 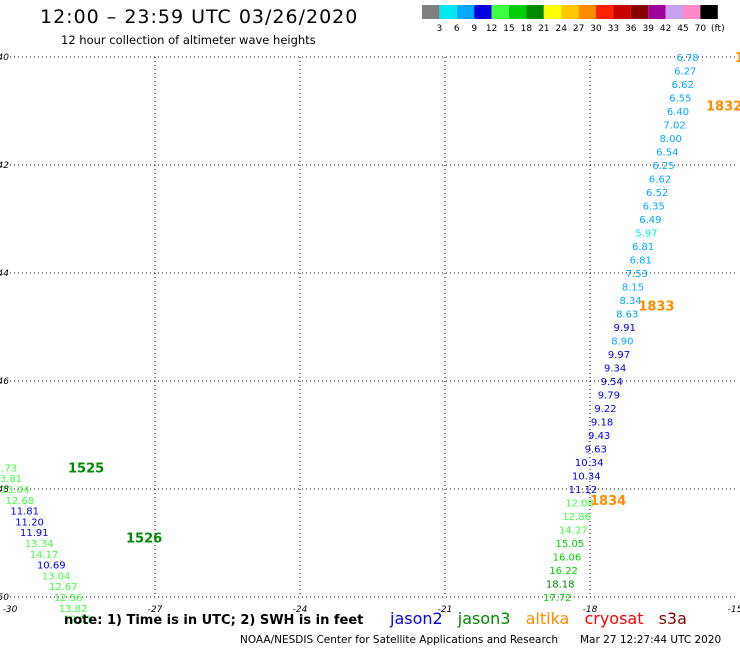 What do you see at coordinates (68, 598) in the screenshot?
I see `wave-height-point: 12.56` at bounding box center [68, 598].